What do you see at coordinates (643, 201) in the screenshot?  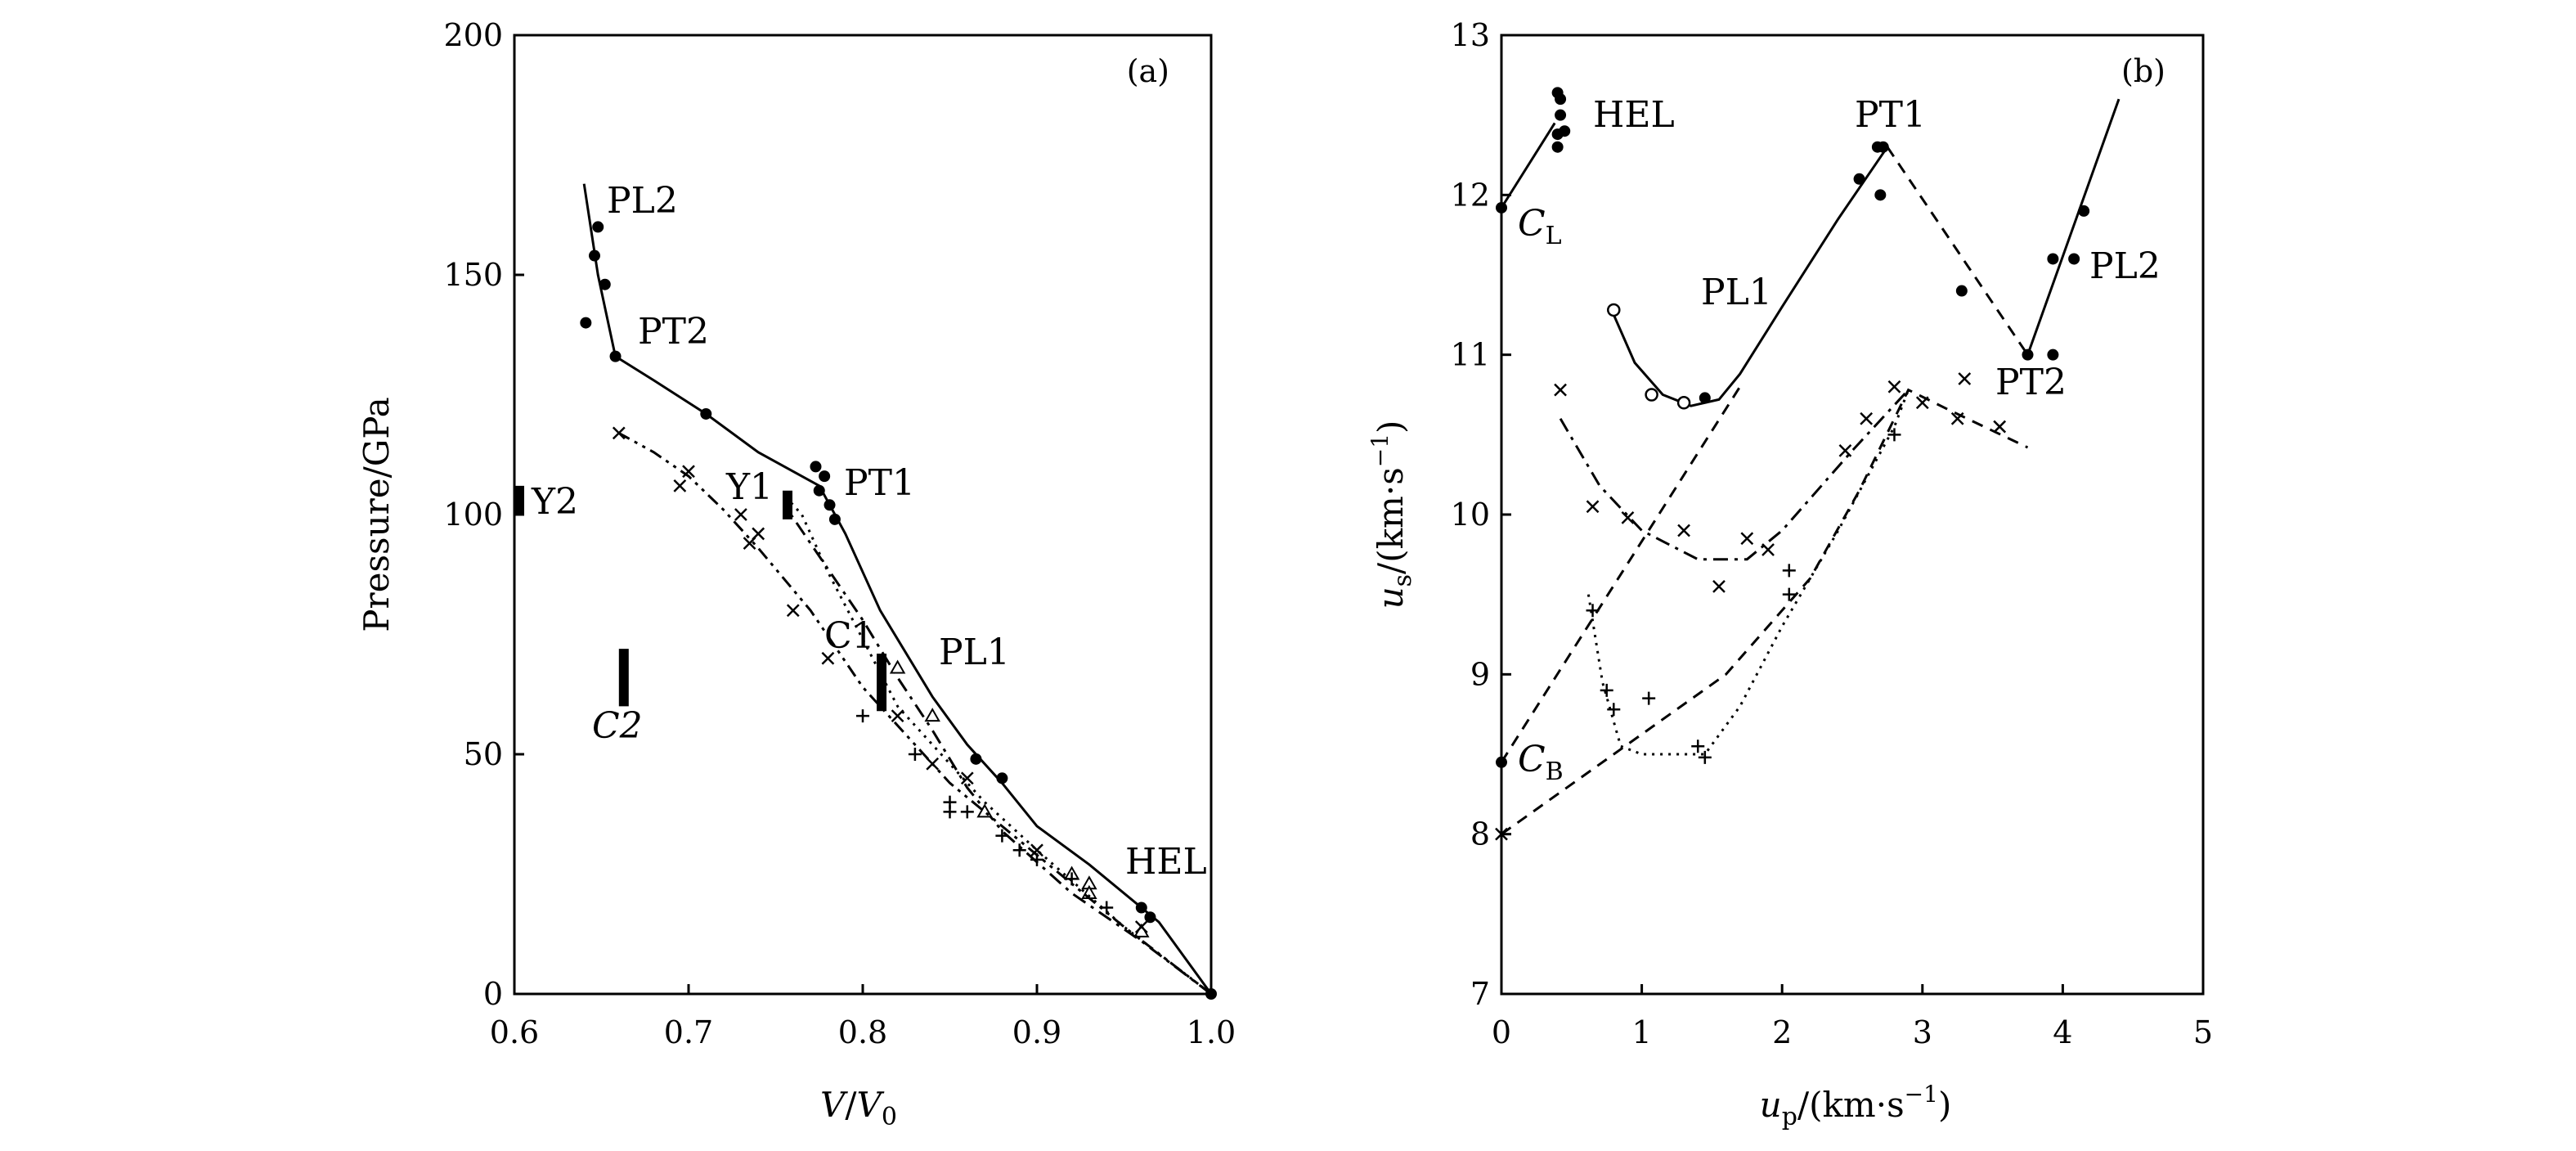 I see `annotation-pl2: PL2` at bounding box center [643, 201].